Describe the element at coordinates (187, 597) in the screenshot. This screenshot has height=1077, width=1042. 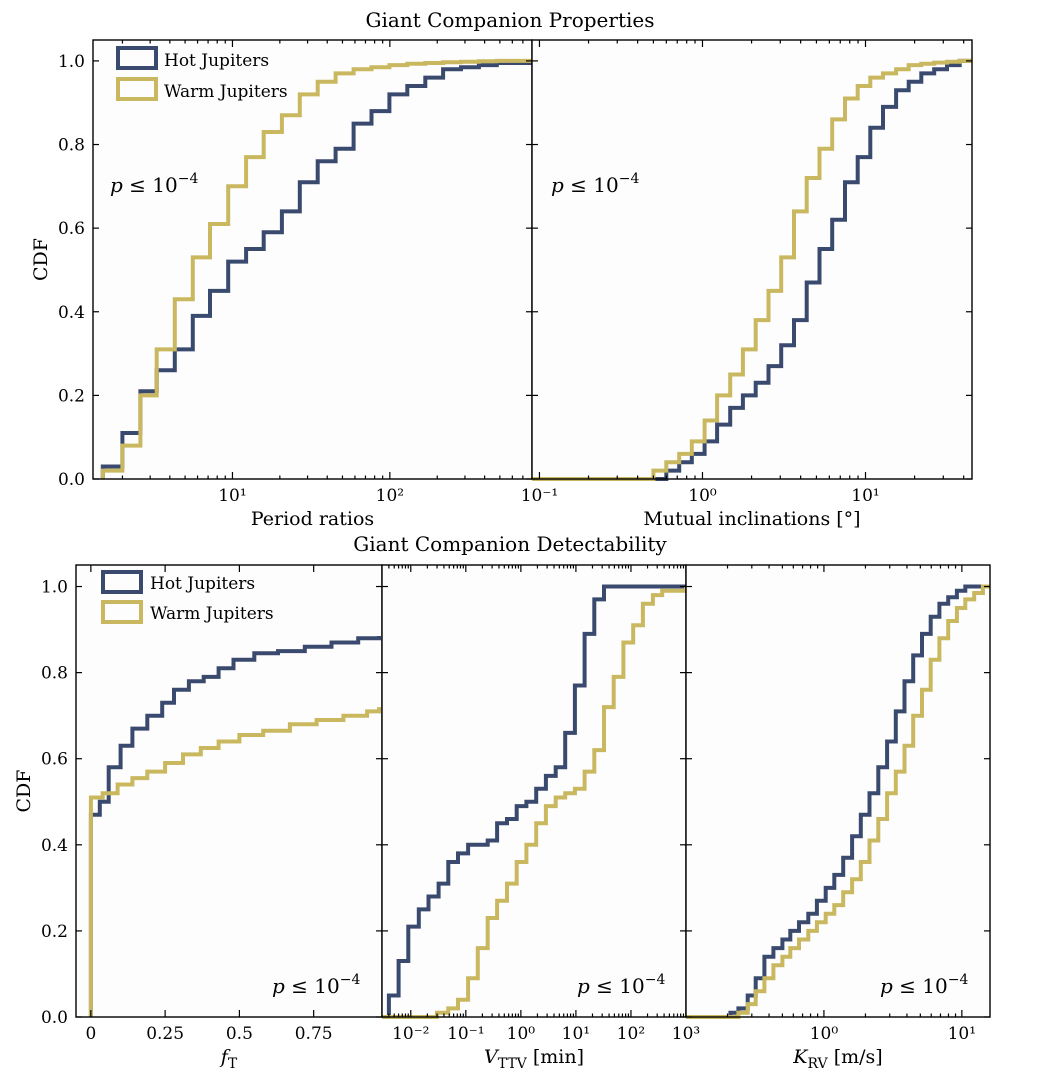
I see `legend-bottom: Hot Jupiters Warm Jupiters` at that location.